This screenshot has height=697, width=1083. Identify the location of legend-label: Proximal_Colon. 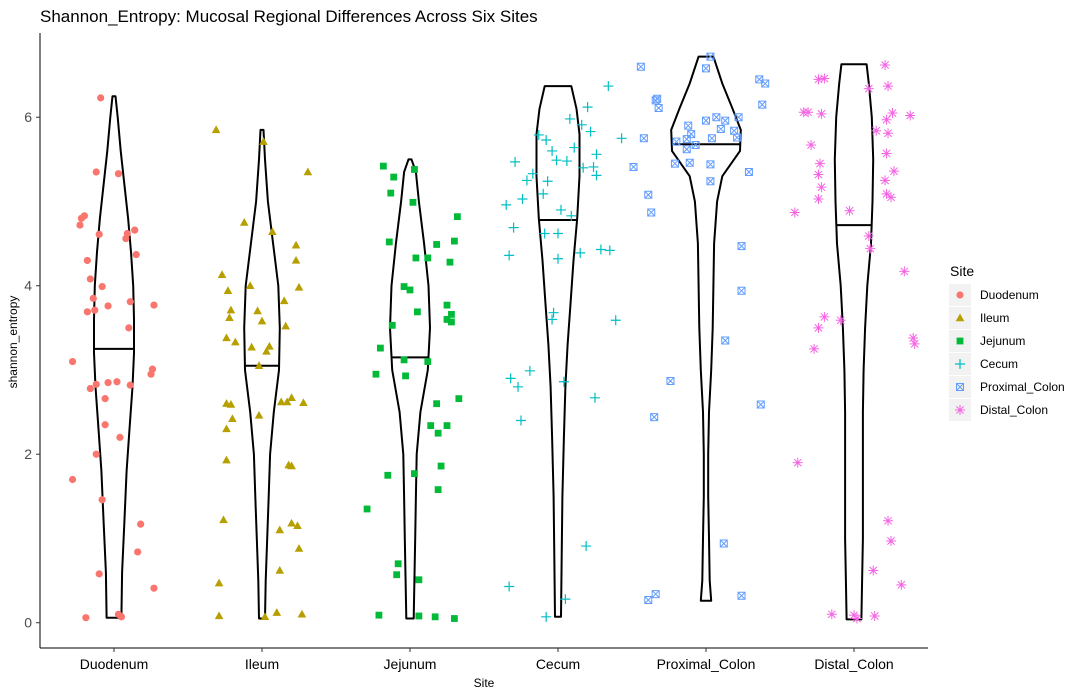
(1022, 387).